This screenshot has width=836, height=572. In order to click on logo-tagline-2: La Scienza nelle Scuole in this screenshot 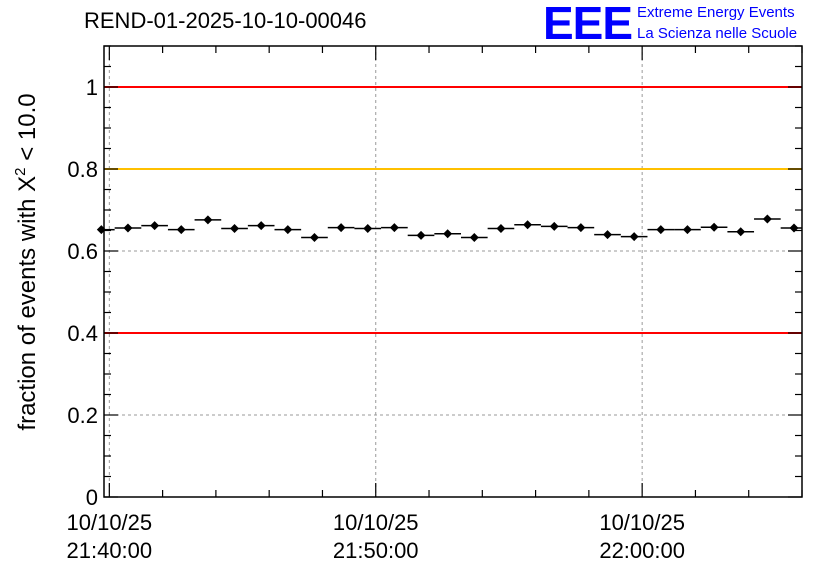, I will do `click(717, 33)`.